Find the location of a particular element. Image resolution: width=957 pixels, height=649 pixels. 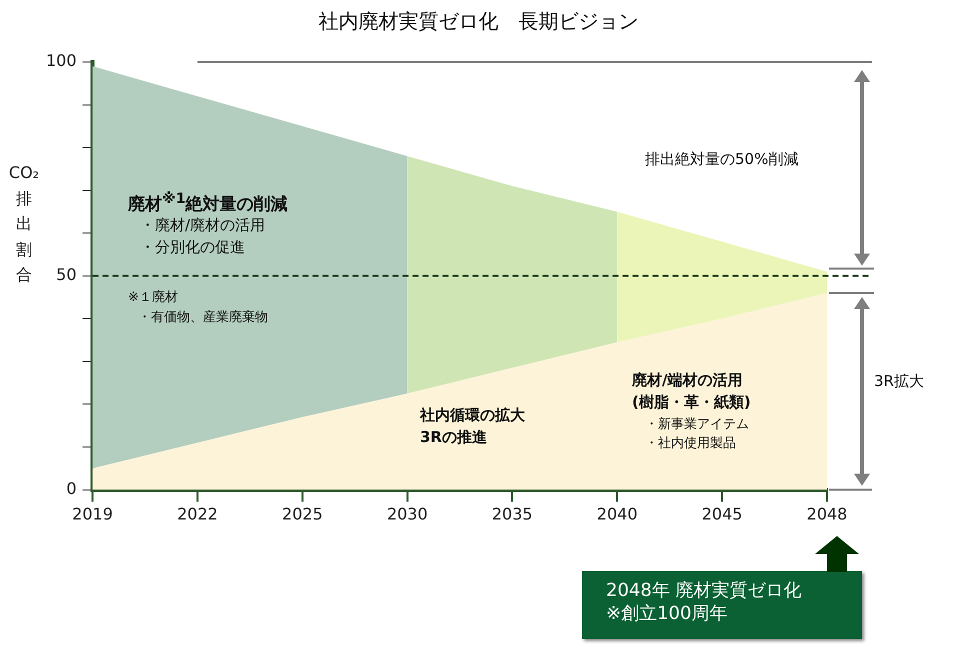

annotation: ・分別化の促進 is located at coordinates (192, 248).